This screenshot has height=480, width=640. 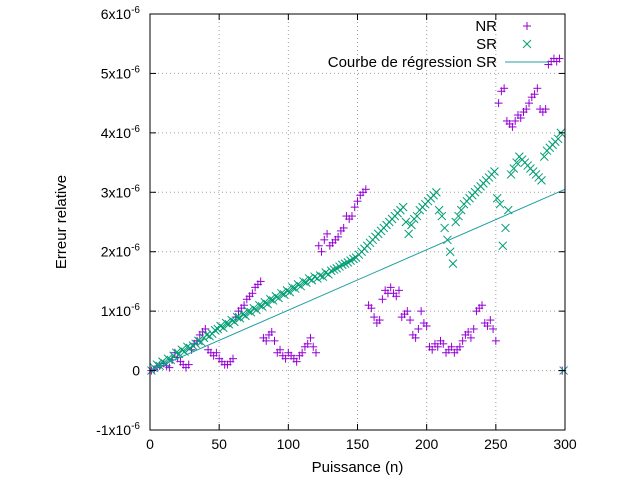 What do you see at coordinates (527, 26) in the screenshot?
I see `legend-swatch` at bounding box center [527, 26].